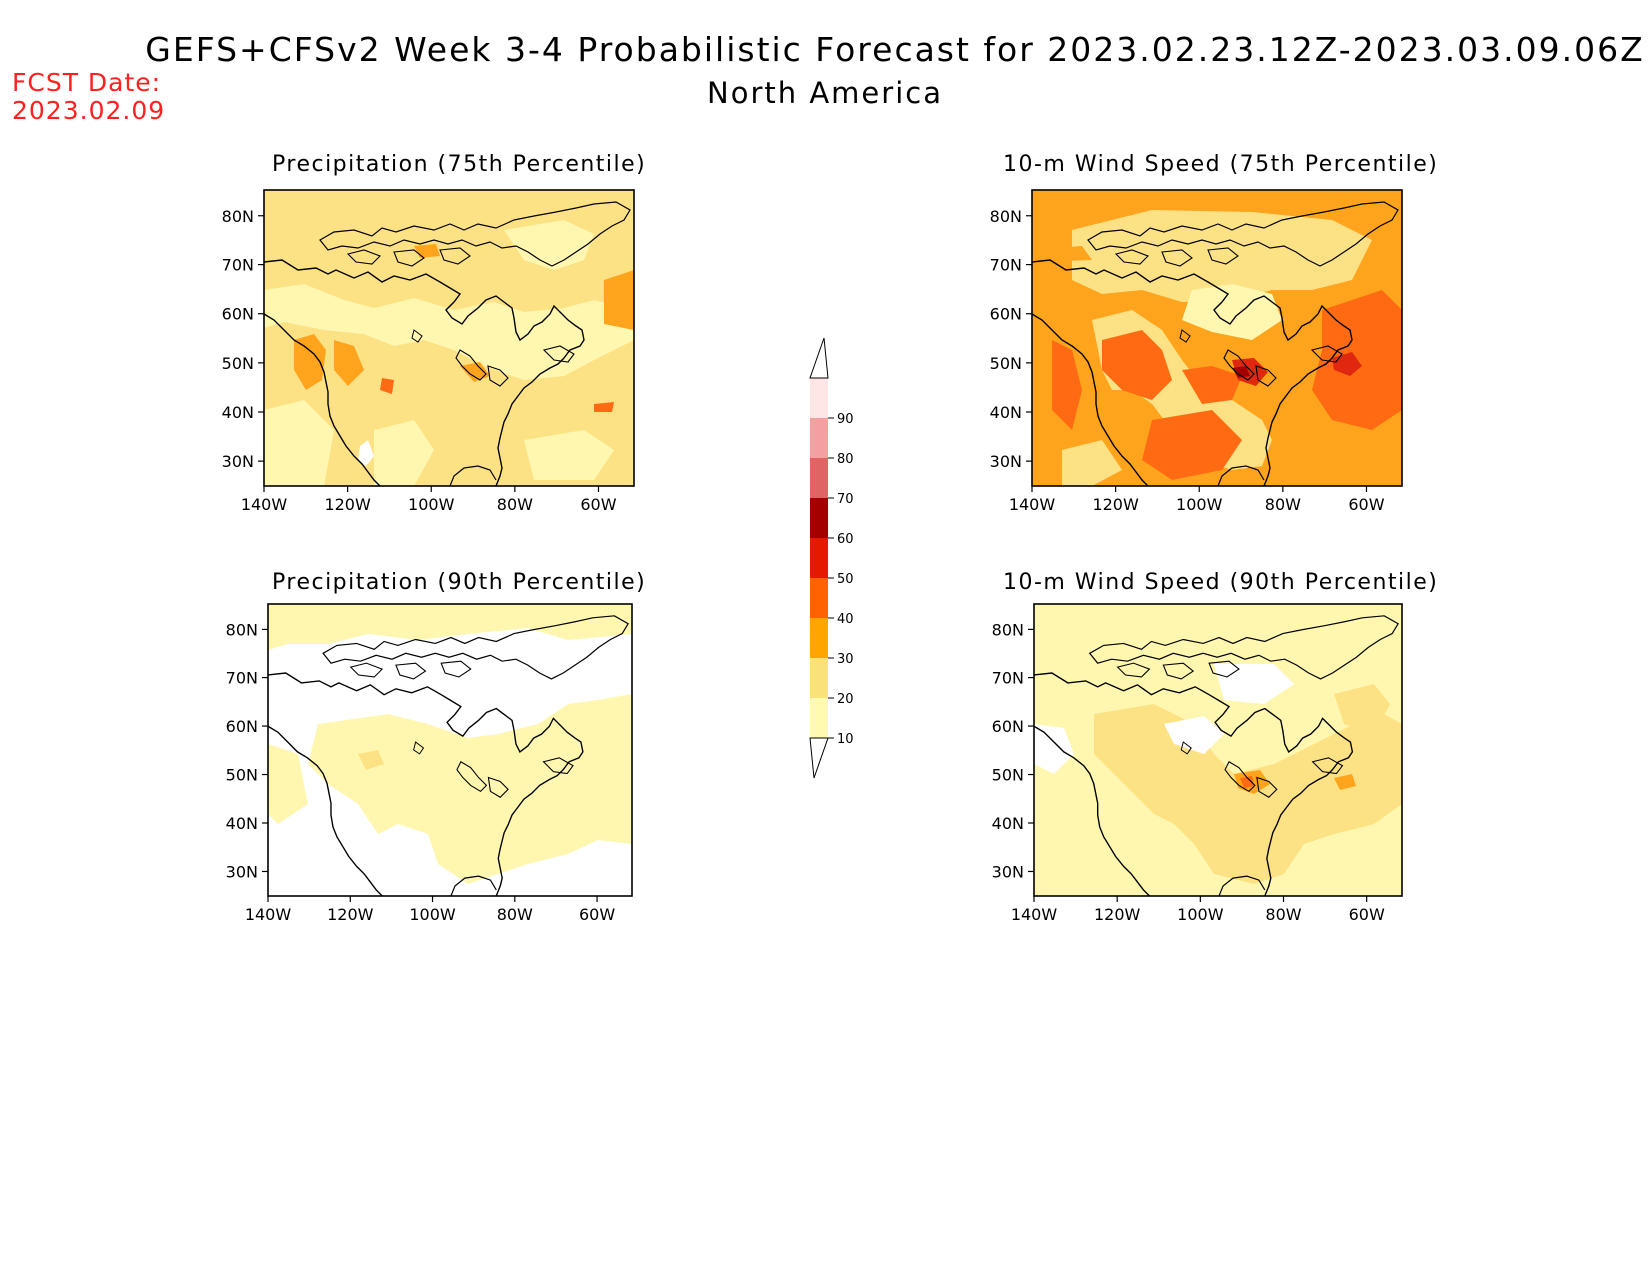  What do you see at coordinates (1008, 678) in the screenshot?
I see `lat-tick-label-wind-90: 70N` at bounding box center [1008, 678].